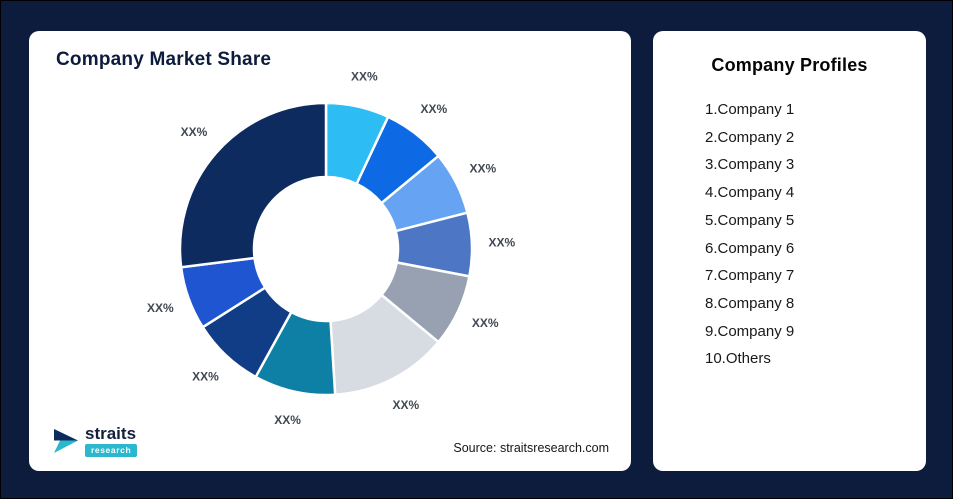 Image resolution: width=953 pixels, height=499 pixels. What do you see at coordinates (205, 376) in the screenshot?
I see `slice-label-8: XX%` at bounding box center [205, 376].